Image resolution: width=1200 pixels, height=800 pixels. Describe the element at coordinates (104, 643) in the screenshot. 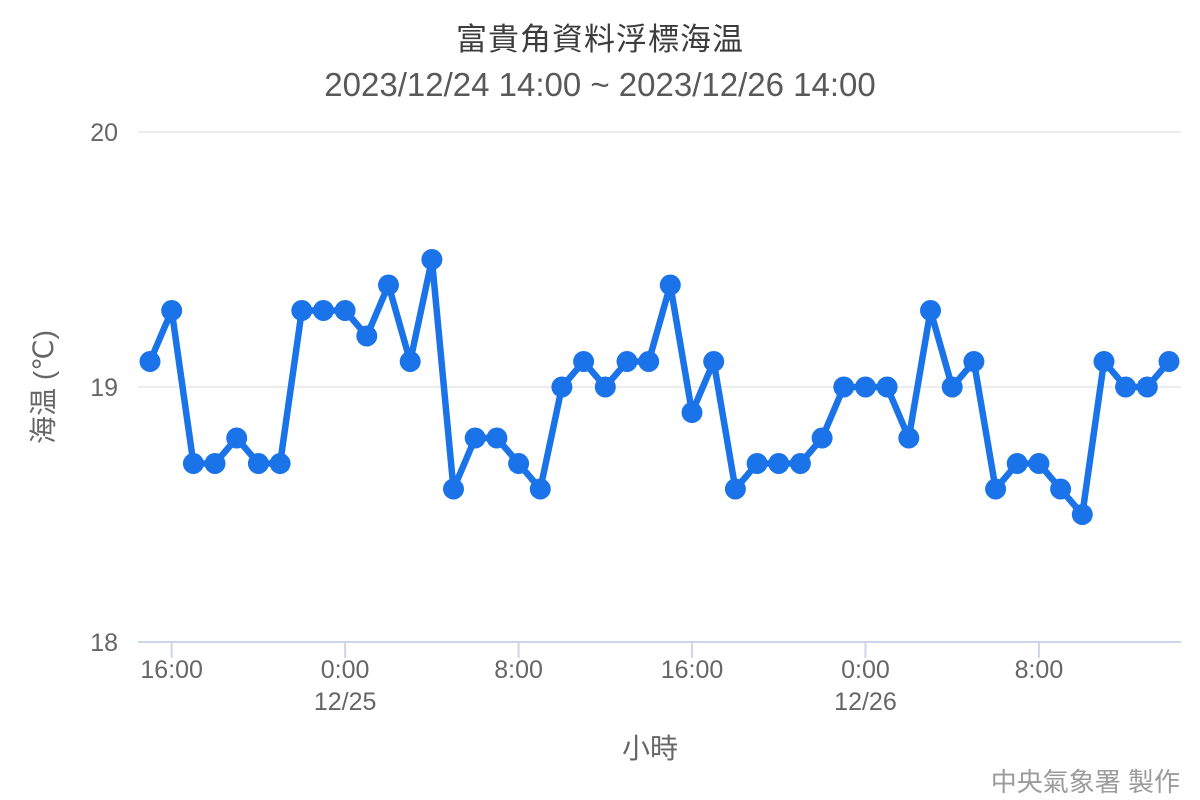

I see `y-tick-label: 18` at that location.